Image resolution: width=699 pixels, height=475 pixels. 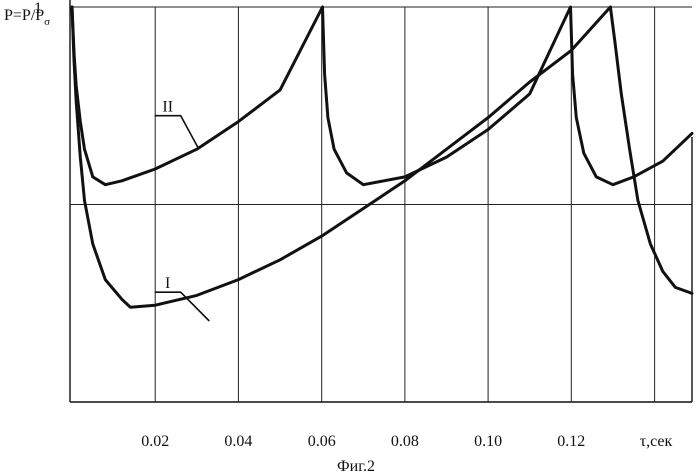 What do you see at coordinates (182, 210) in the screenshot?
I see `annotations: III` at bounding box center [182, 210].